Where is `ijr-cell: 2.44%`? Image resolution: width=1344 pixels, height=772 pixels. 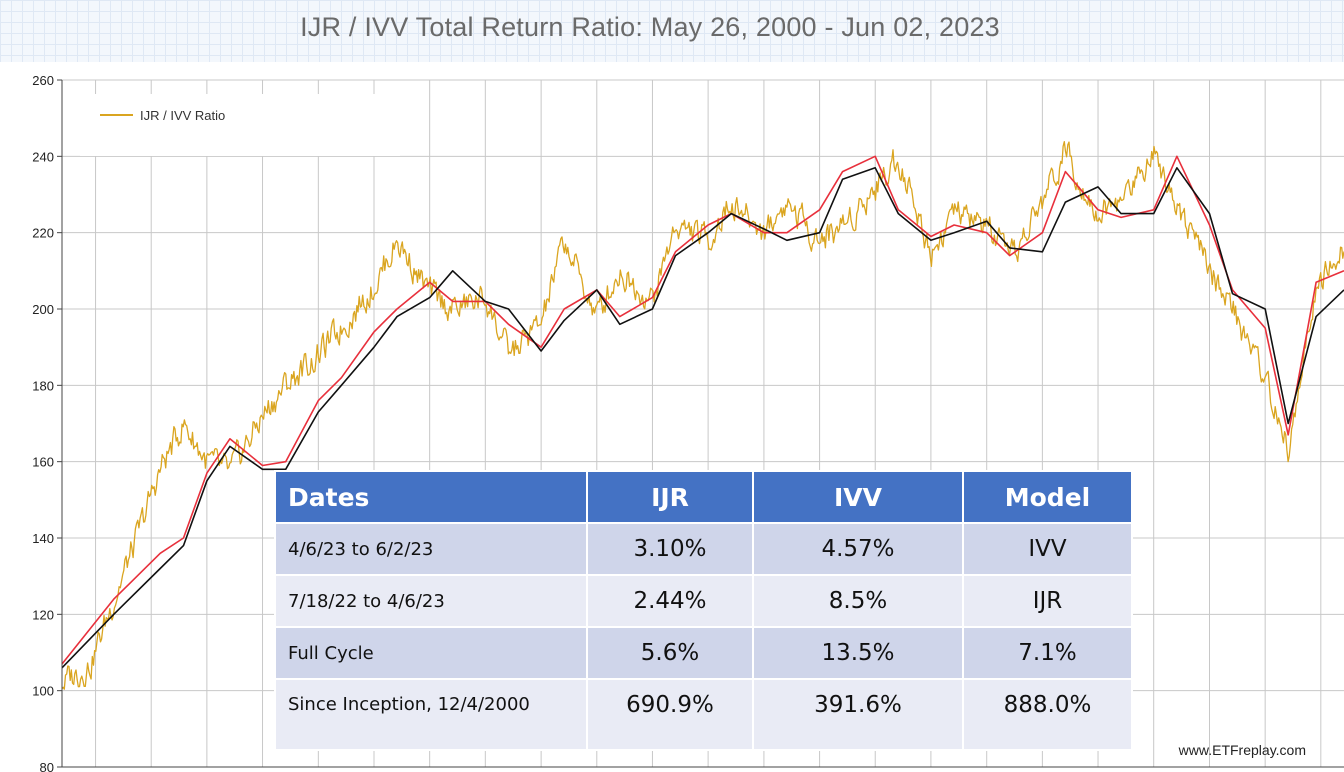
ijr-cell: 2.44% is located at coordinates (670, 601).